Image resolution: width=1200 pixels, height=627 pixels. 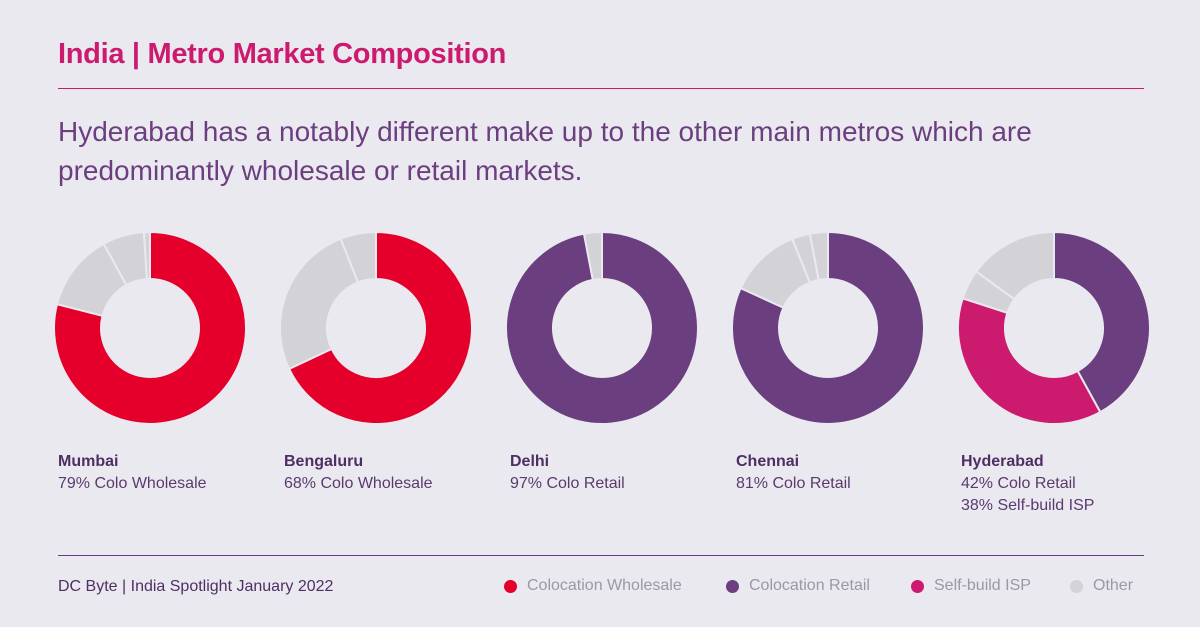 I want to click on metro-label-chennai: Chennai 81% Colo Retail, so click(x=836, y=473).